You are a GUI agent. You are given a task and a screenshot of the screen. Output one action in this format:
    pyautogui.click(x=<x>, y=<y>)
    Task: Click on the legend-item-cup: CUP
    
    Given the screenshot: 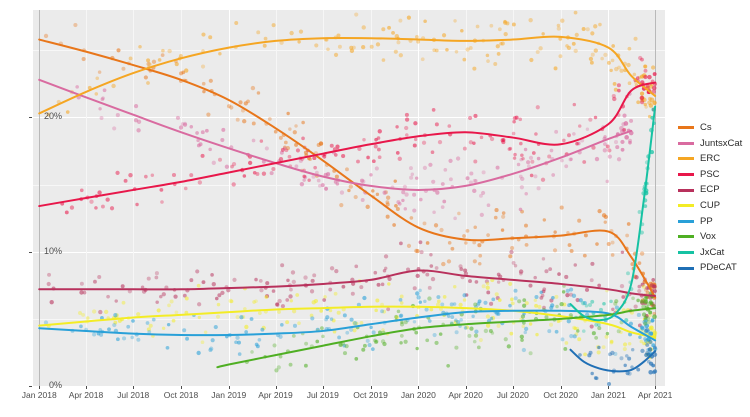 What is the action you would take?
    pyautogui.click(x=710, y=206)
    